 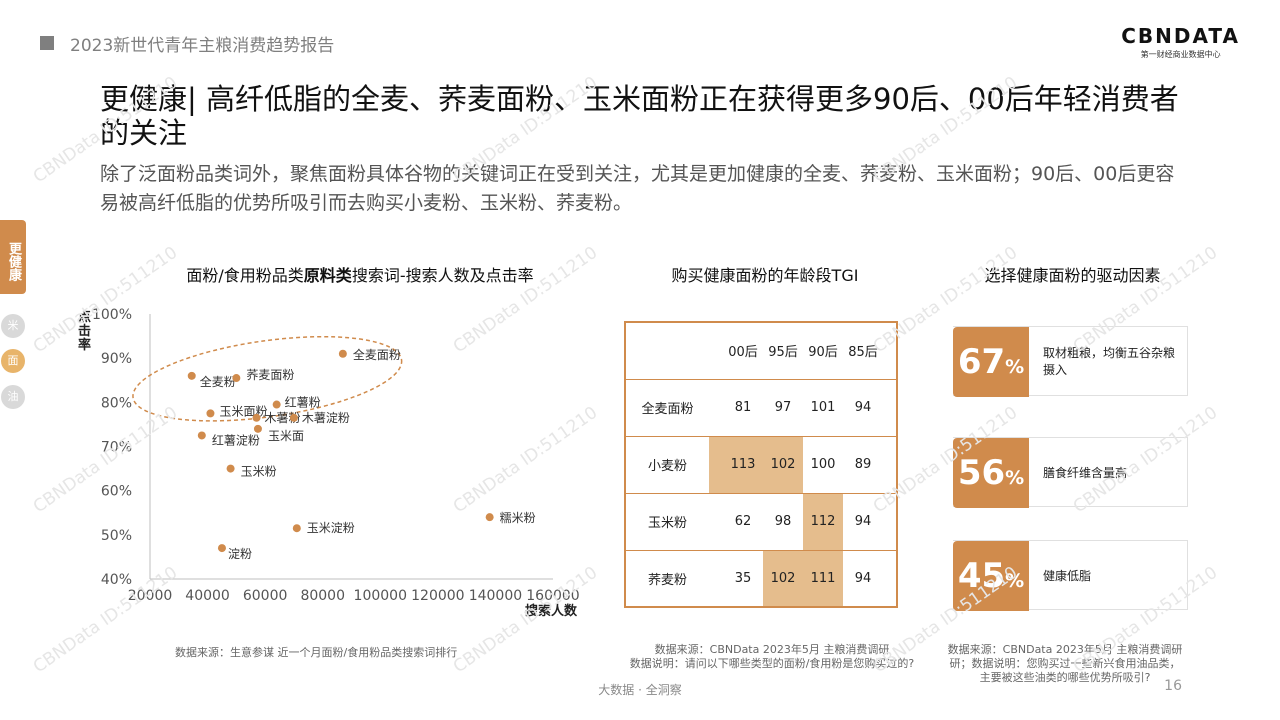 What do you see at coordinates (47, 43) in the screenshot?
I see `header-square` at bounding box center [47, 43].